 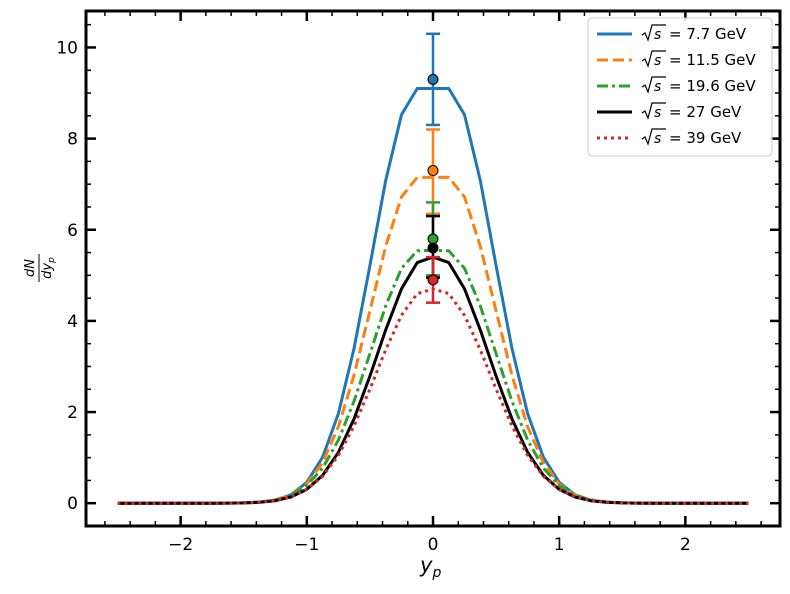 I want to click on y-axis-label-denominator: dyp, so click(x=48, y=268).